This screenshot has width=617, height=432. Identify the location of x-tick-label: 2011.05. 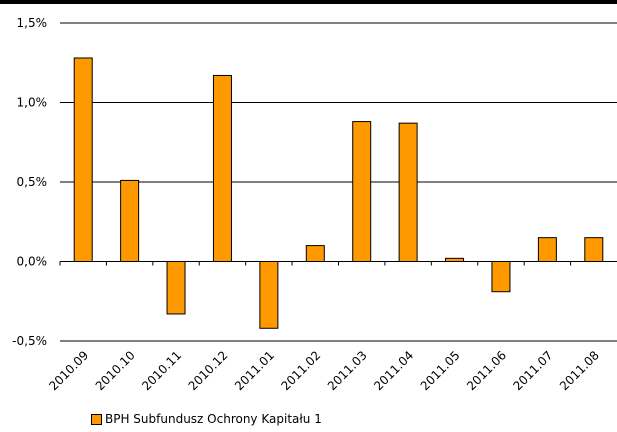
(440, 370).